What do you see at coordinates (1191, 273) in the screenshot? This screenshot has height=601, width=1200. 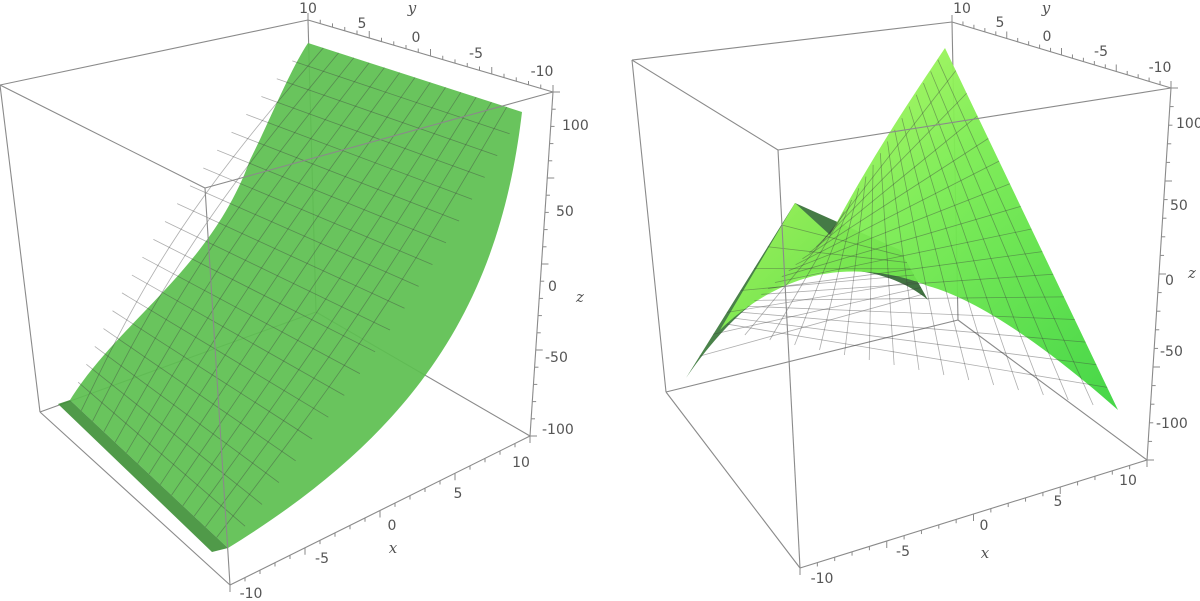 I see `z-axis-title: z` at bounding box center [1191, 273].